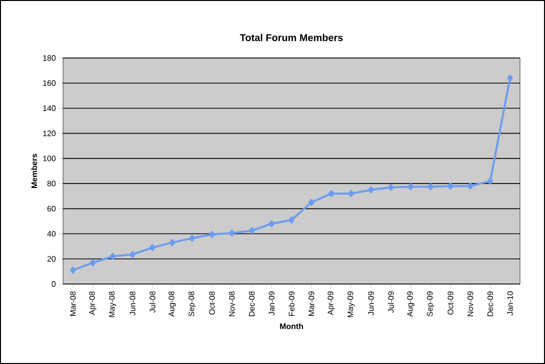 The image size is (545, 364). I want to click on chart-title: Total Forum Members, so click(291, 38).